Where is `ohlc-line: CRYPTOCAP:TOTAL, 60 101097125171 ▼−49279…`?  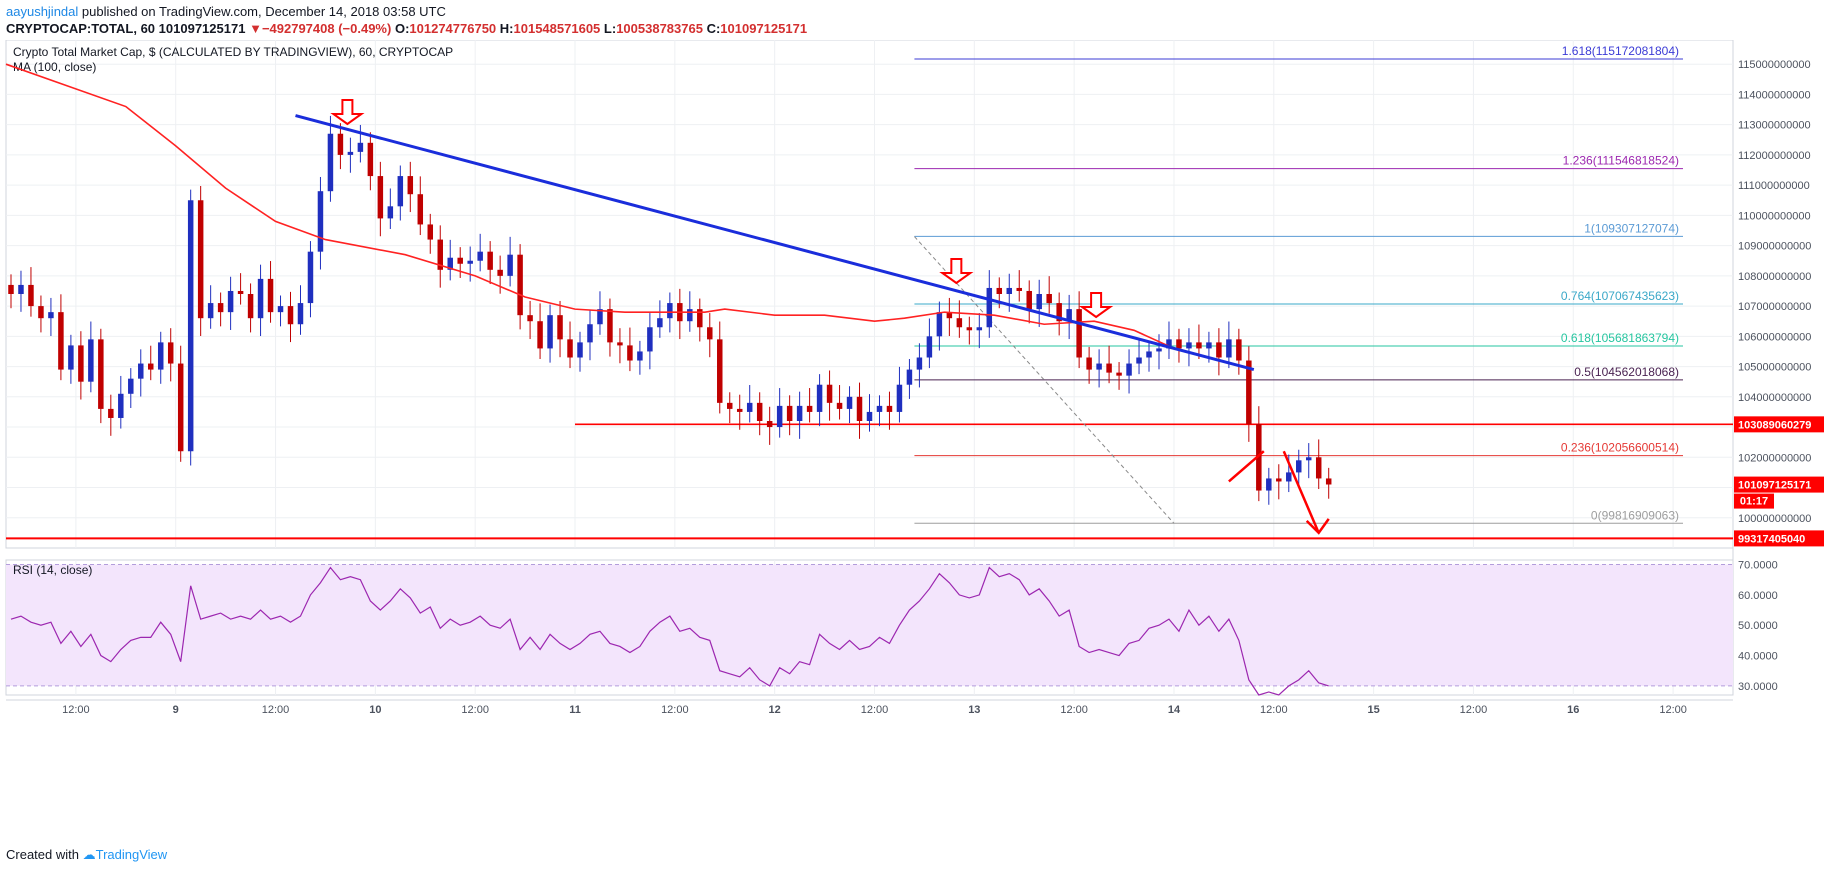 ohlc-line: CRYPTOCAP:TOTAL, 60 101097125171 ▼−49279… is located at coordinates (406, 28).